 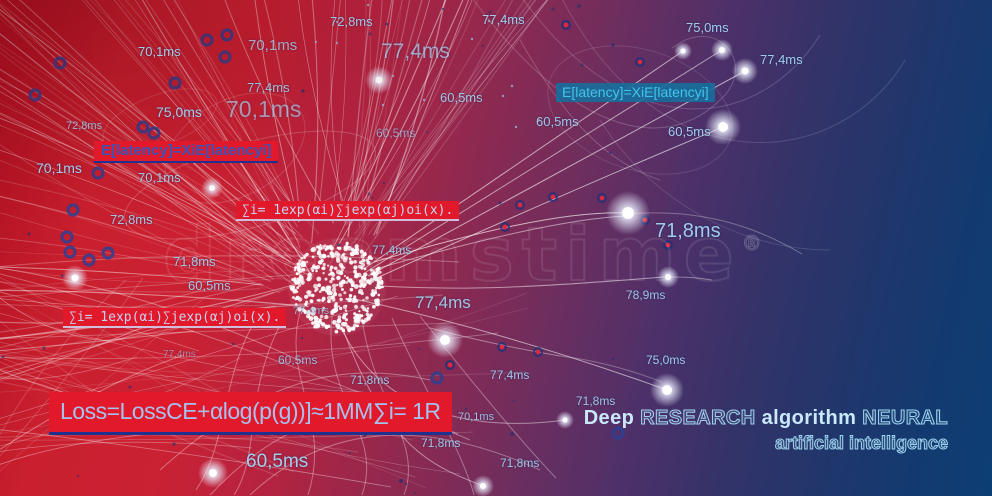 What do you see at coordinates (809, 418) in the screenshot?
I see `branding-word: algorithm` at bounding box center [809, 418].